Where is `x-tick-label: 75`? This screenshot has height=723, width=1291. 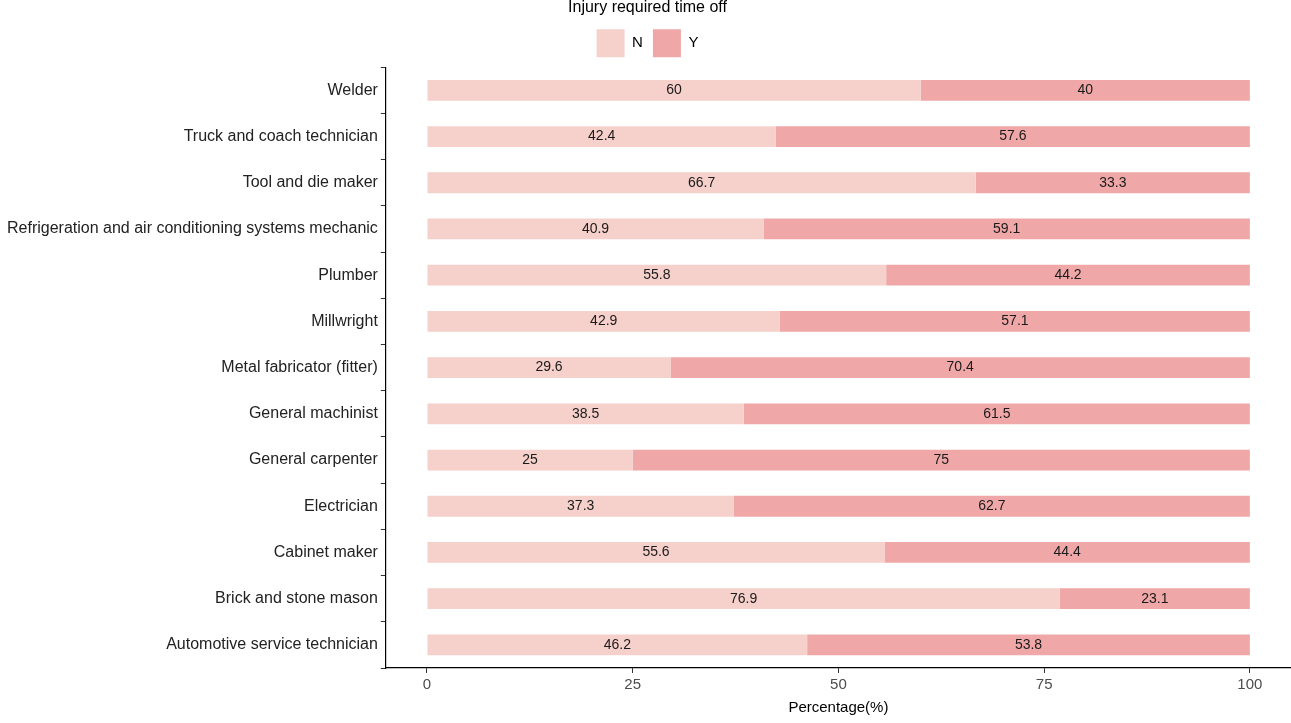
x-tick-label: 75 is located at coordinates (1044, 684).